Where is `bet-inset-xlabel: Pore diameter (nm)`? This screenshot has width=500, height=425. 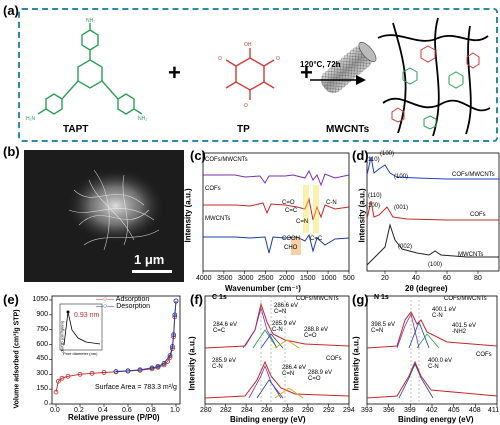 bet-inset-xlabel: Pore diameter (nm) is located at coordinates (80, 353).